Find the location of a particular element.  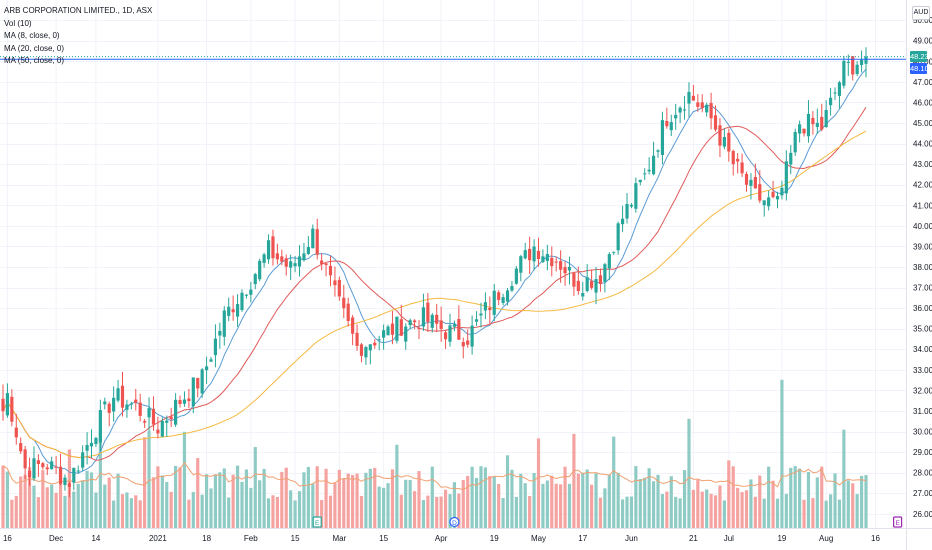

y-tick-label: 29.00 is located at coordinates (922, 452).